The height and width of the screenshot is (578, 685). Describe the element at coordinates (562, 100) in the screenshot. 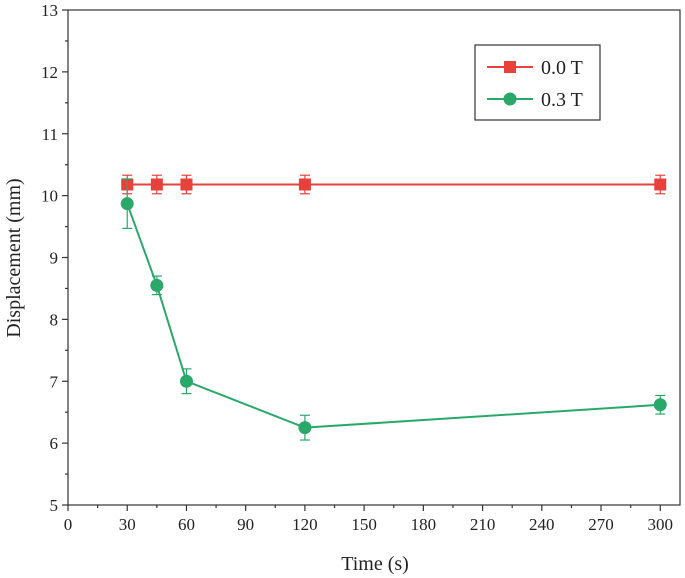

I see `legend-label: 0.3 T` at that location.